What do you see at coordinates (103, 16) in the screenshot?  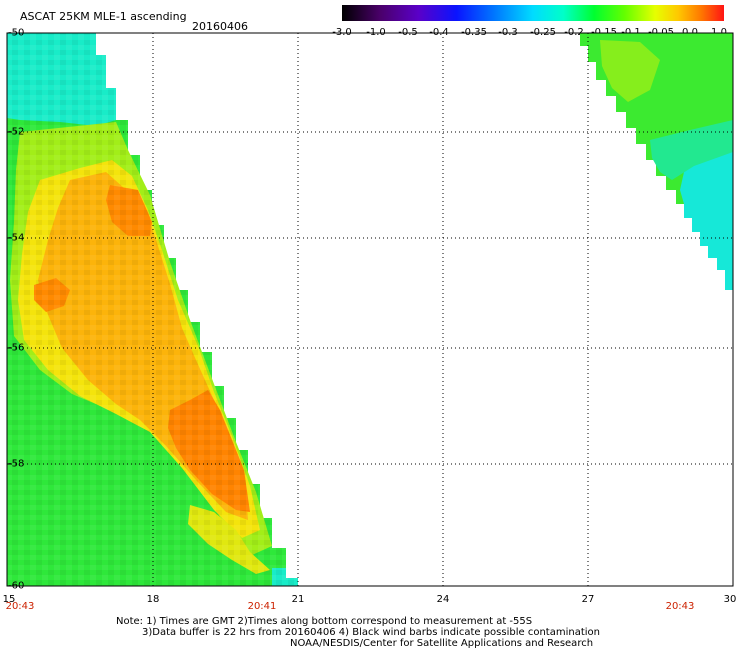 I see `product-title: ASCAT 25KM MLE-1 ascending` at bounding box center [103, 16].